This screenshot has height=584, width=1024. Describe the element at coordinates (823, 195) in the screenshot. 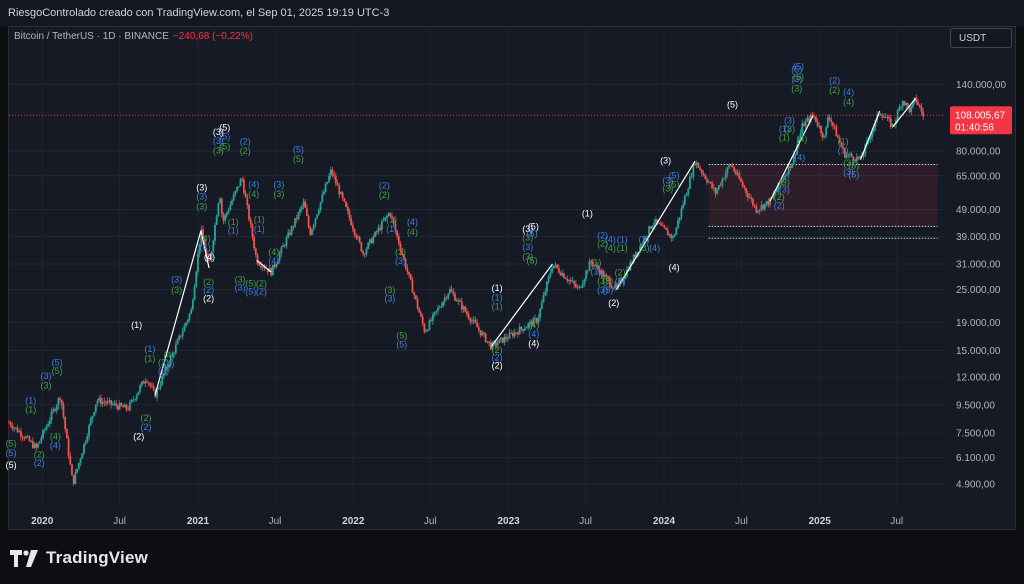

I see `range-box-fill` at that location.